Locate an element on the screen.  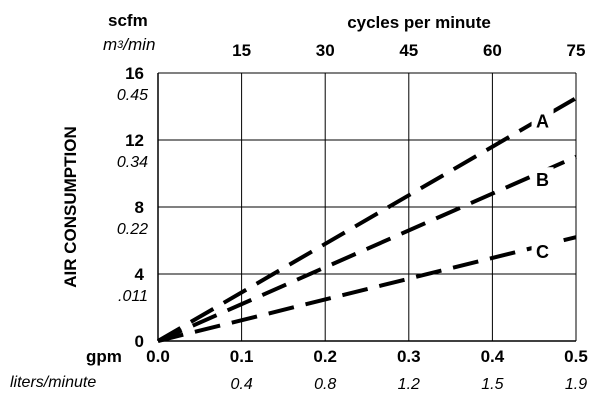
x-tick-secondary-1: 0.4 is located at coordinates (241, 384).